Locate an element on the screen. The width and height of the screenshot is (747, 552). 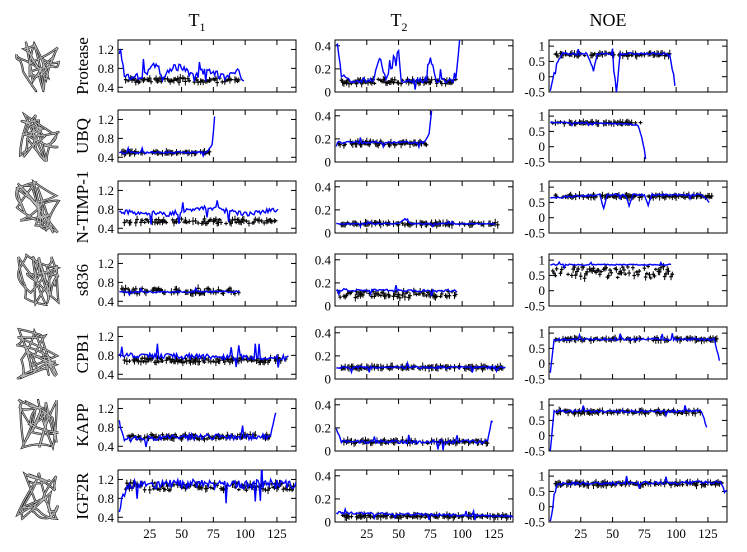
panel-s836-t1: 0.4 0.8 1.2 is located at coordinates (197, 281).